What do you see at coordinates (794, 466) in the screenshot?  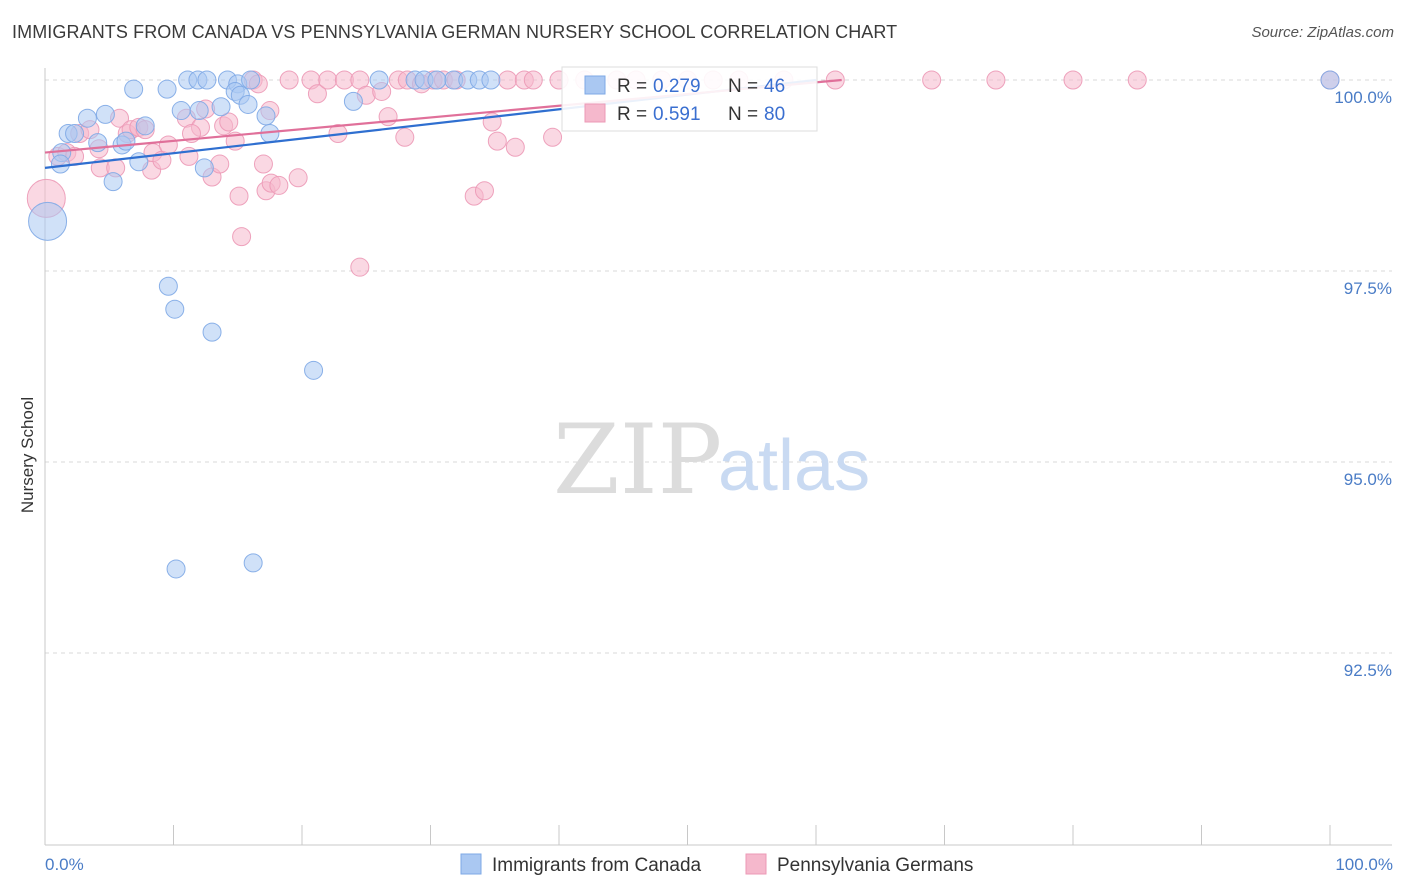 I see `watermark-atlas: atlas` at bounding box center [794, 466].